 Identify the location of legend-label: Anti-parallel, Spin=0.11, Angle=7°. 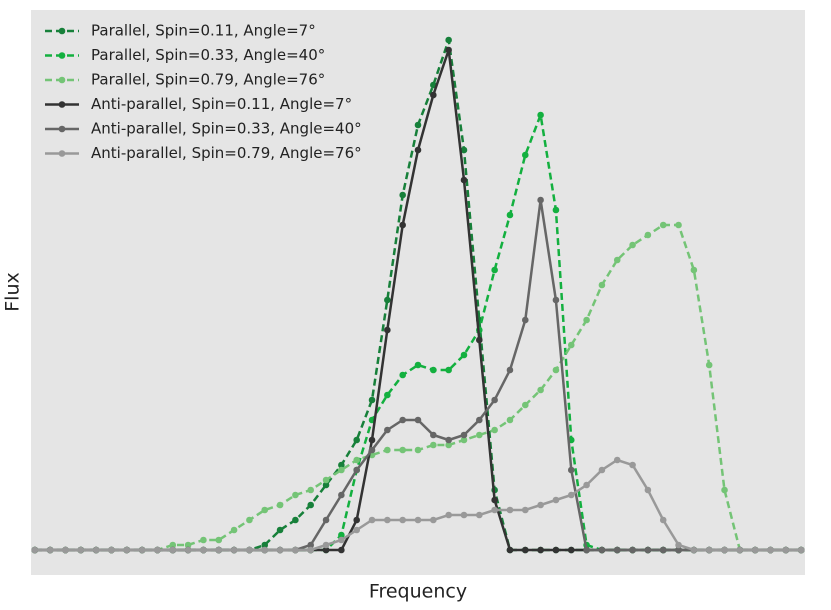
(221, 104).